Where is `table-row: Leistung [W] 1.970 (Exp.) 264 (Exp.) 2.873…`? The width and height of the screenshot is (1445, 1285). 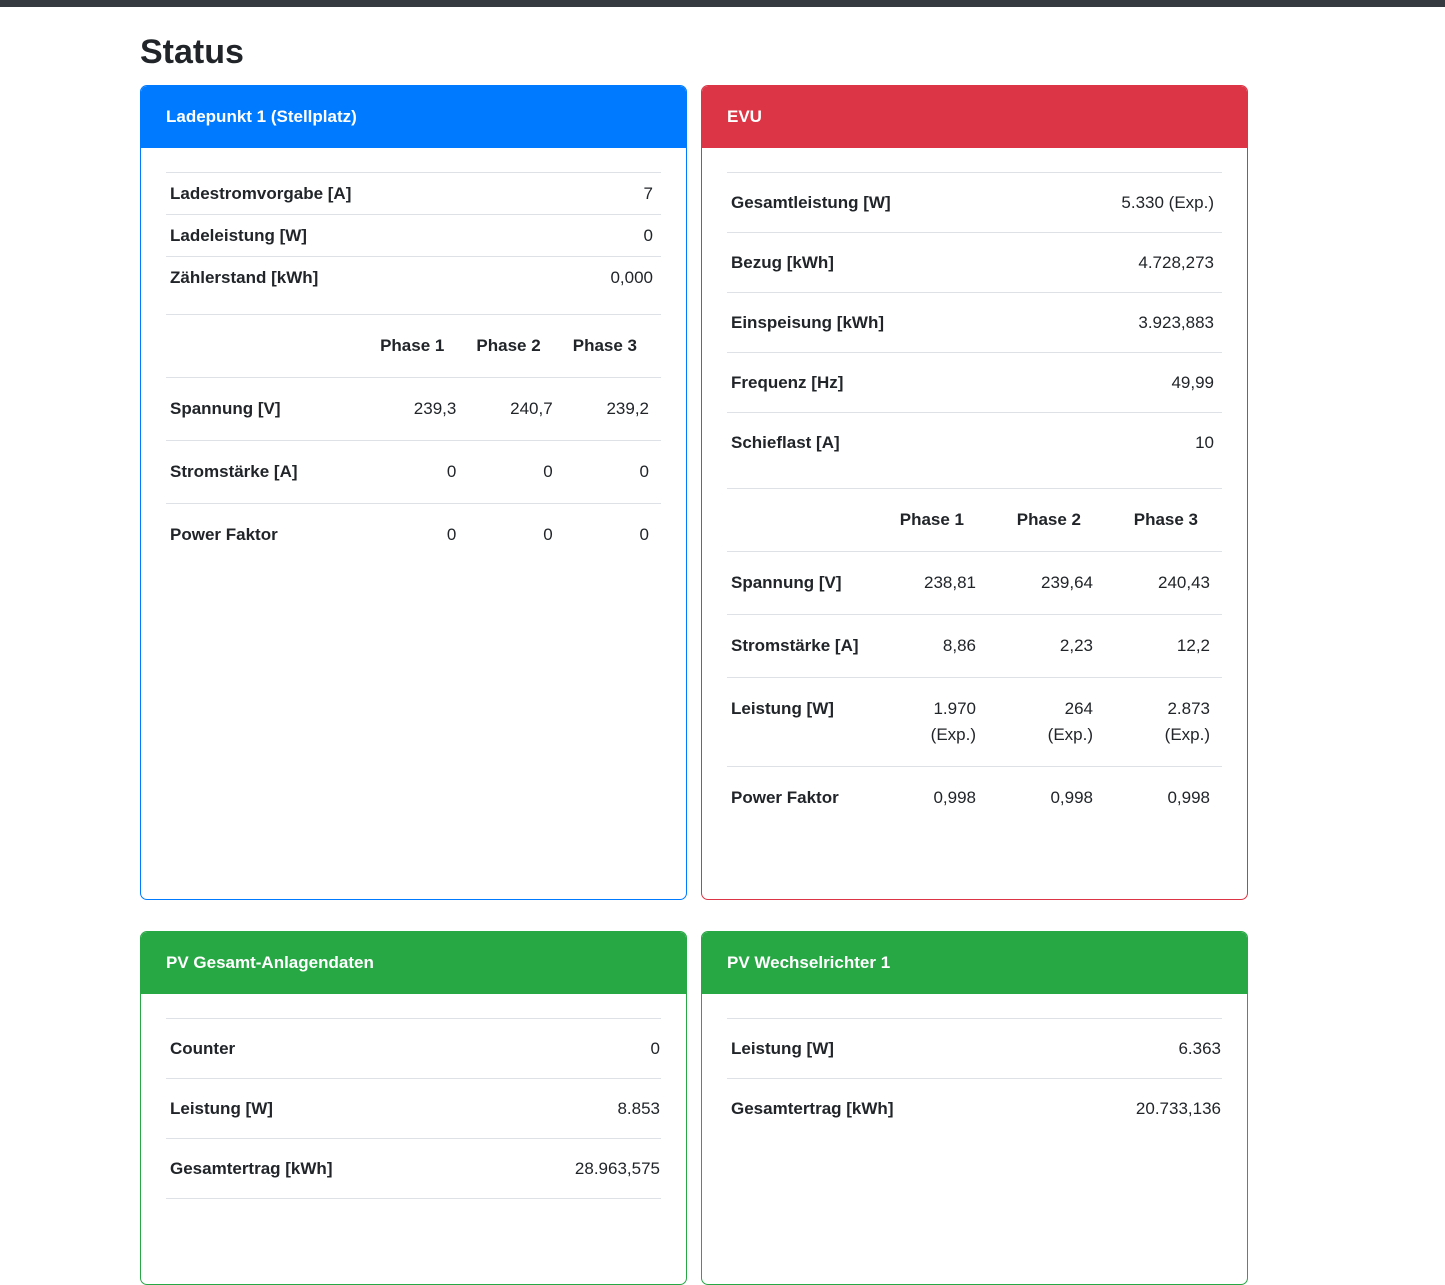 table-row: Leistung [W] 1.970 (Exp.) 264 (Exp.) 2.873… is located at coordinates (974, 721).